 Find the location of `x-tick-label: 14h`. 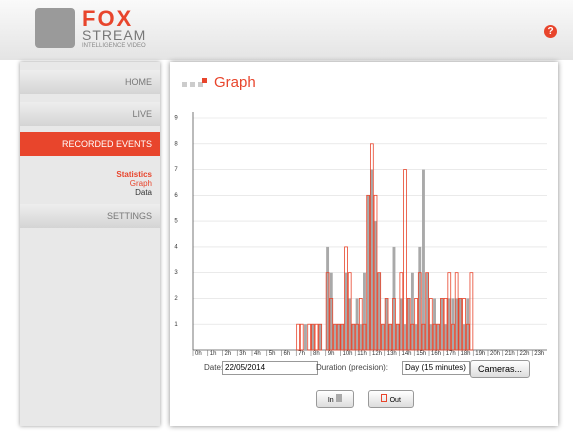

x-tick-label: 14h is located at coordinates (407, 354).